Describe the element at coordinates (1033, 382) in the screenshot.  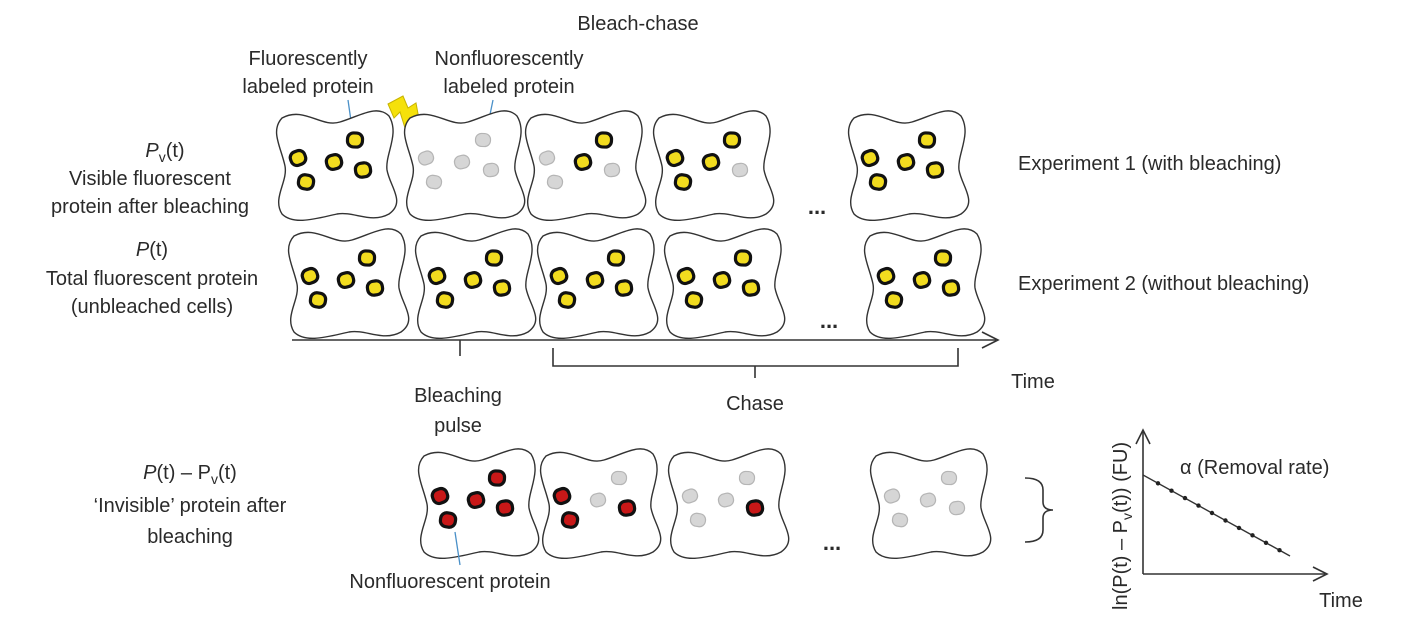
I see `time-axis-label: Time` at that location.